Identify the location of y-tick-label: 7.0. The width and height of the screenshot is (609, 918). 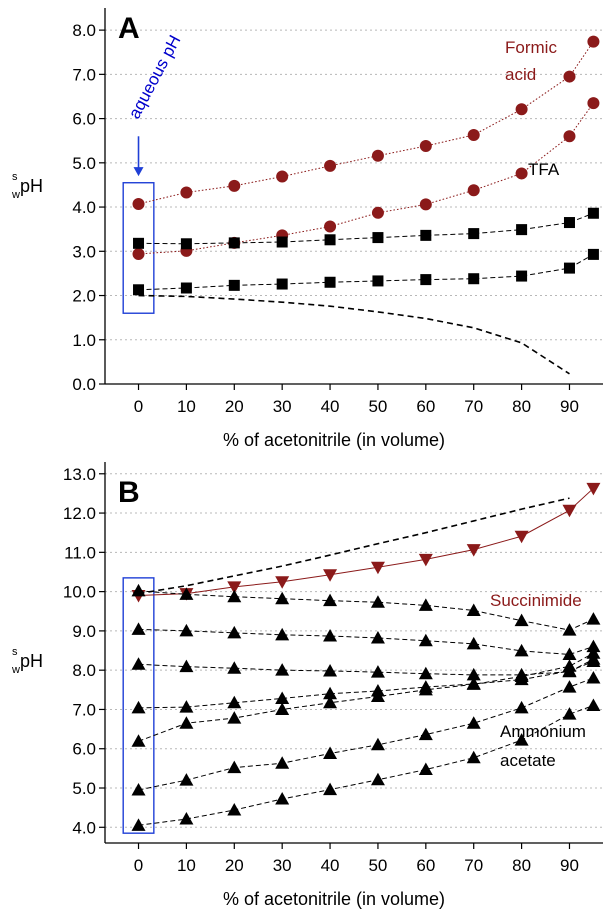
(84, 709).